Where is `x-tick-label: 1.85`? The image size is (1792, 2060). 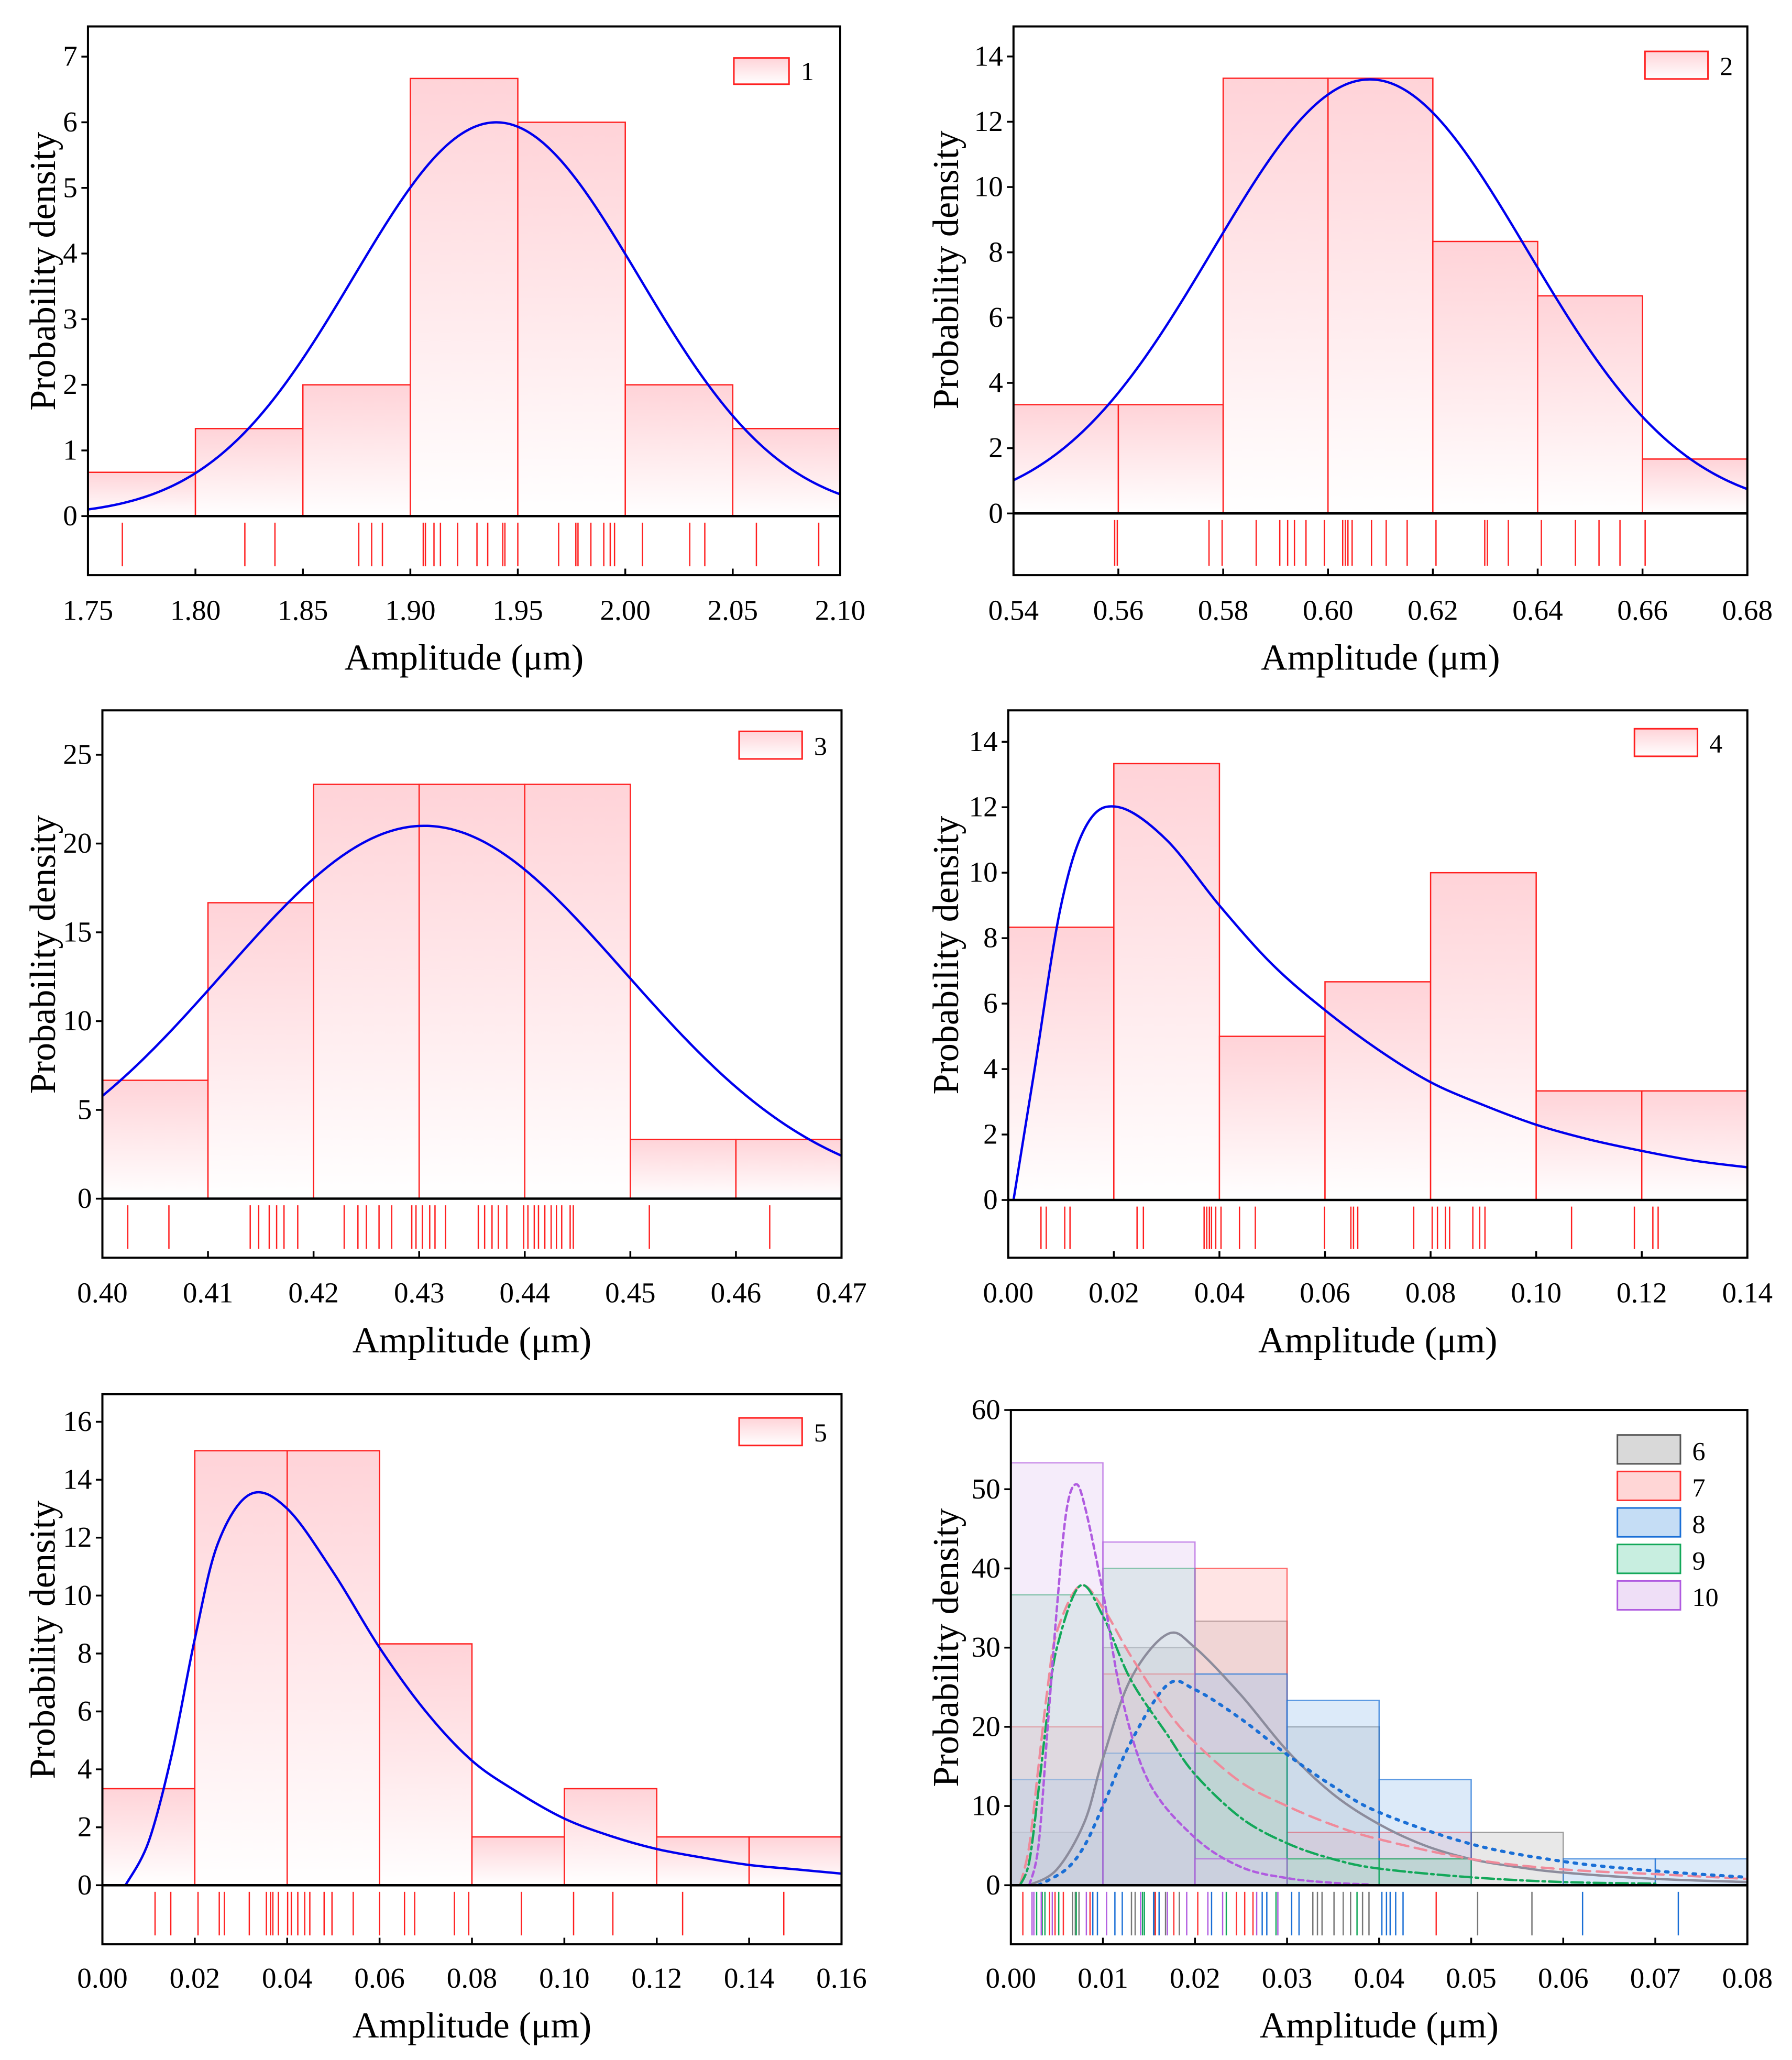
x-tick-label: 1.85 is located at coordinates (303, 610).